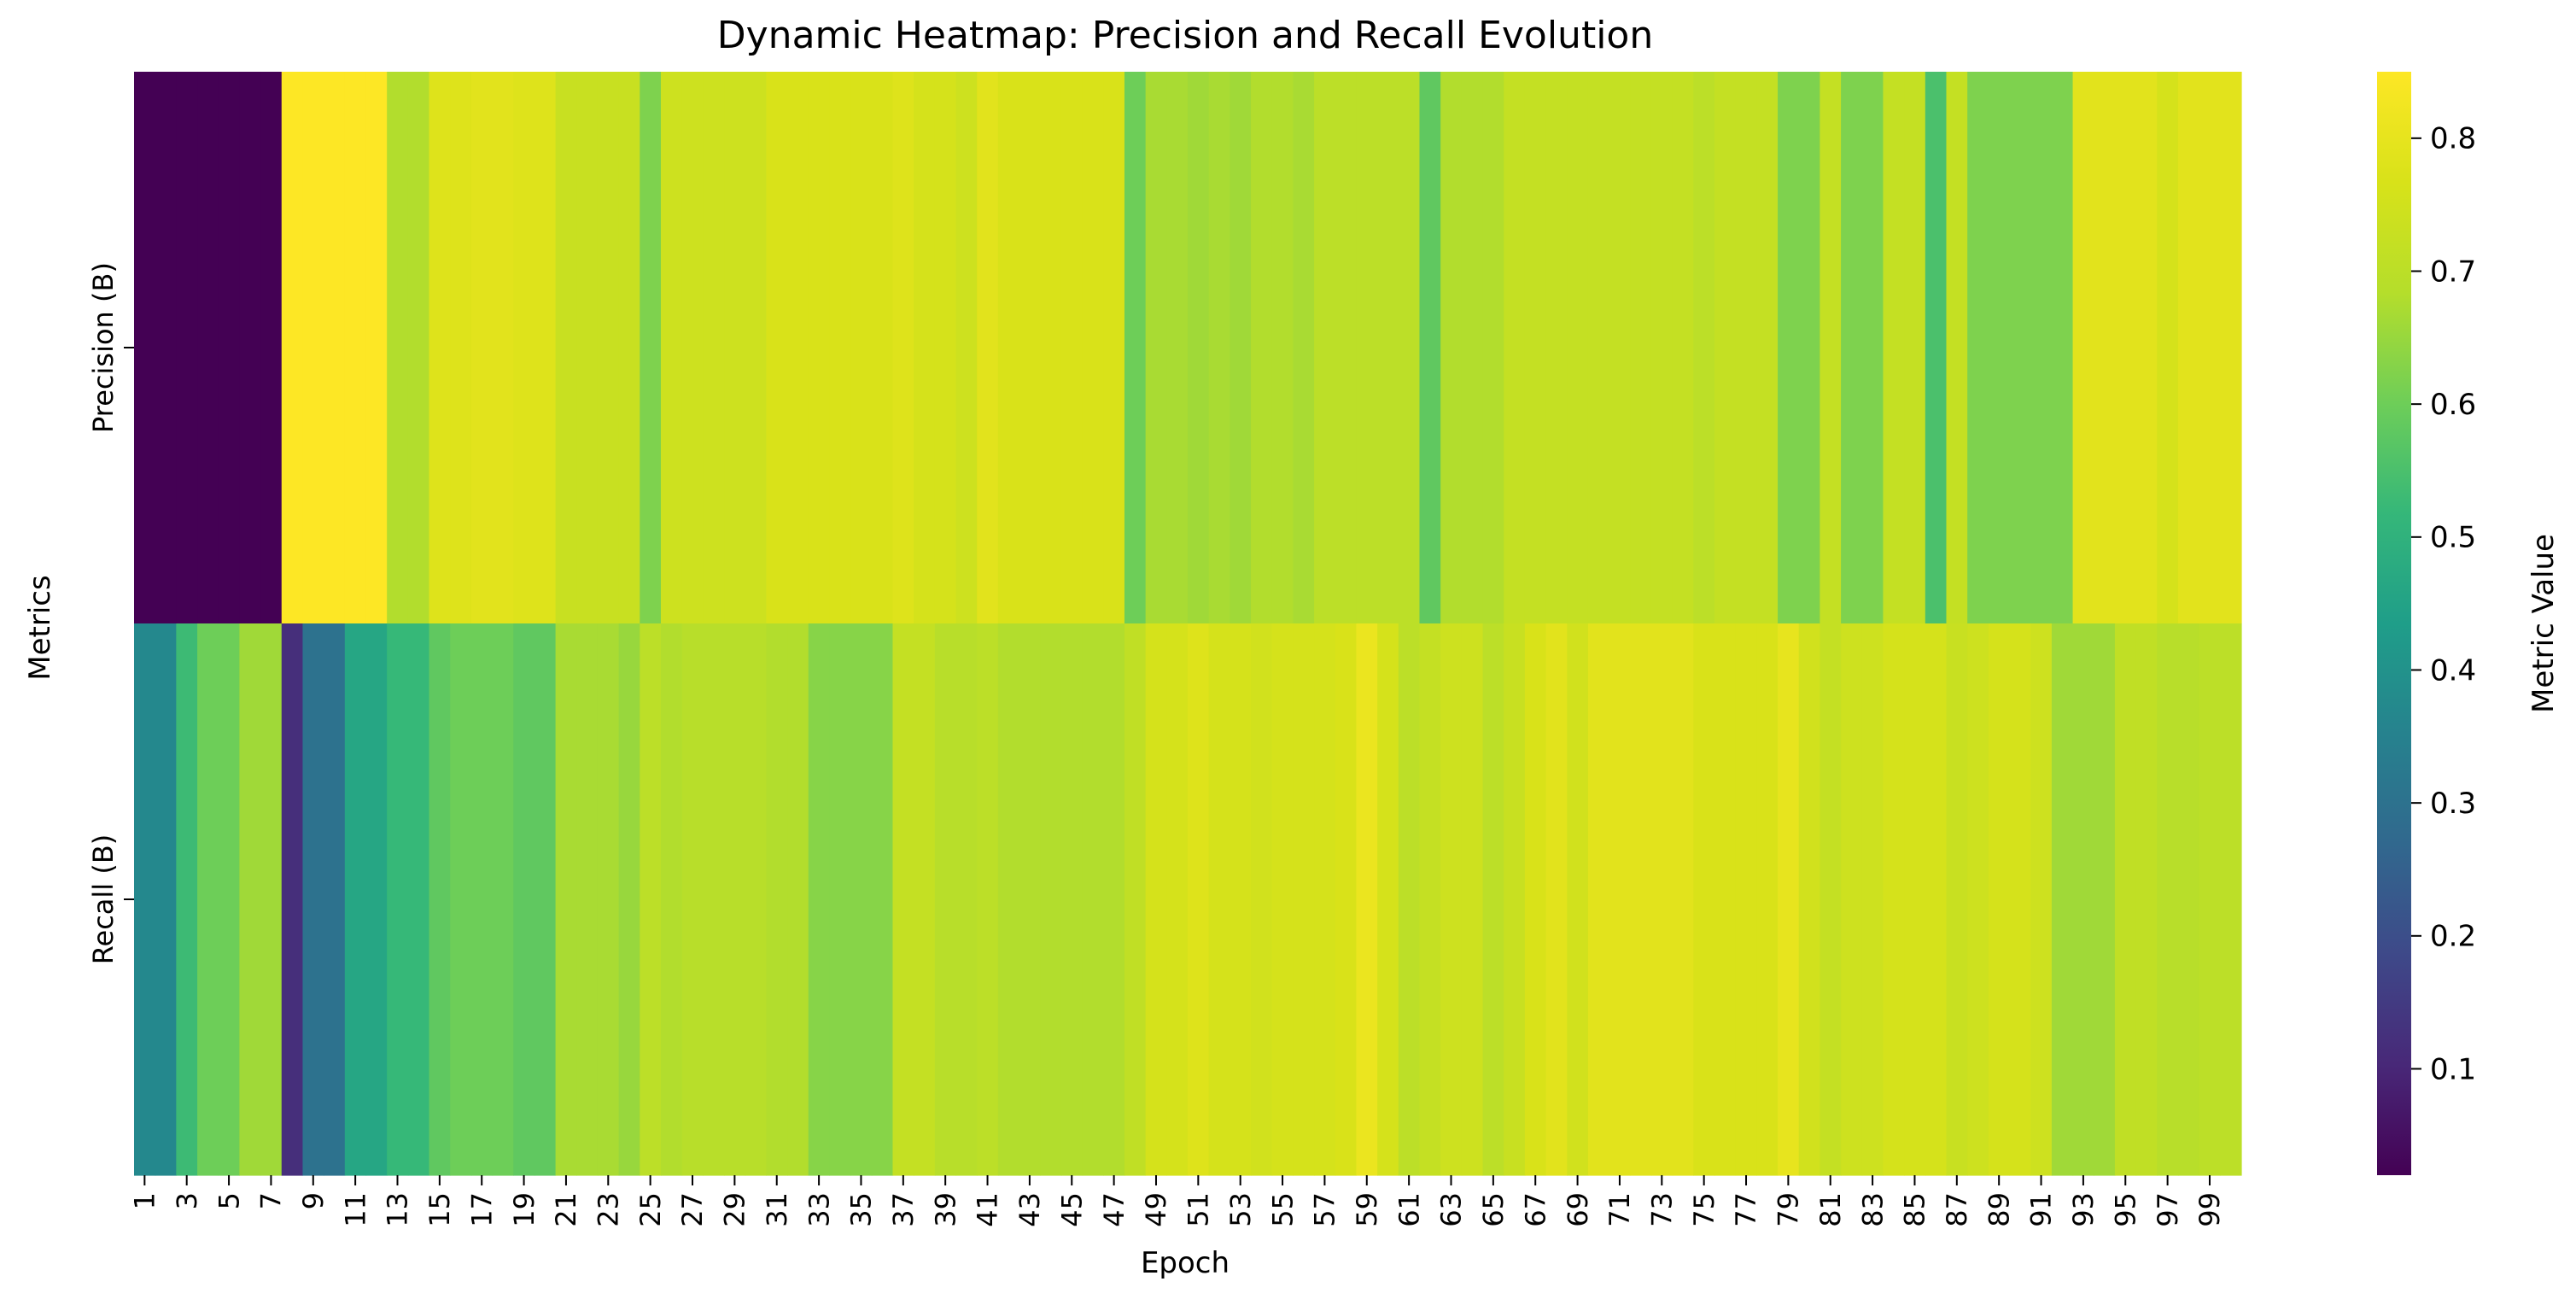 Image resolution: width=2576 pixels, height=1305 pixels. What do you see at coordinates (229, 1200) in the screenshot?
I see `x-tick-label: 5` at bounding box center [229, 1200].